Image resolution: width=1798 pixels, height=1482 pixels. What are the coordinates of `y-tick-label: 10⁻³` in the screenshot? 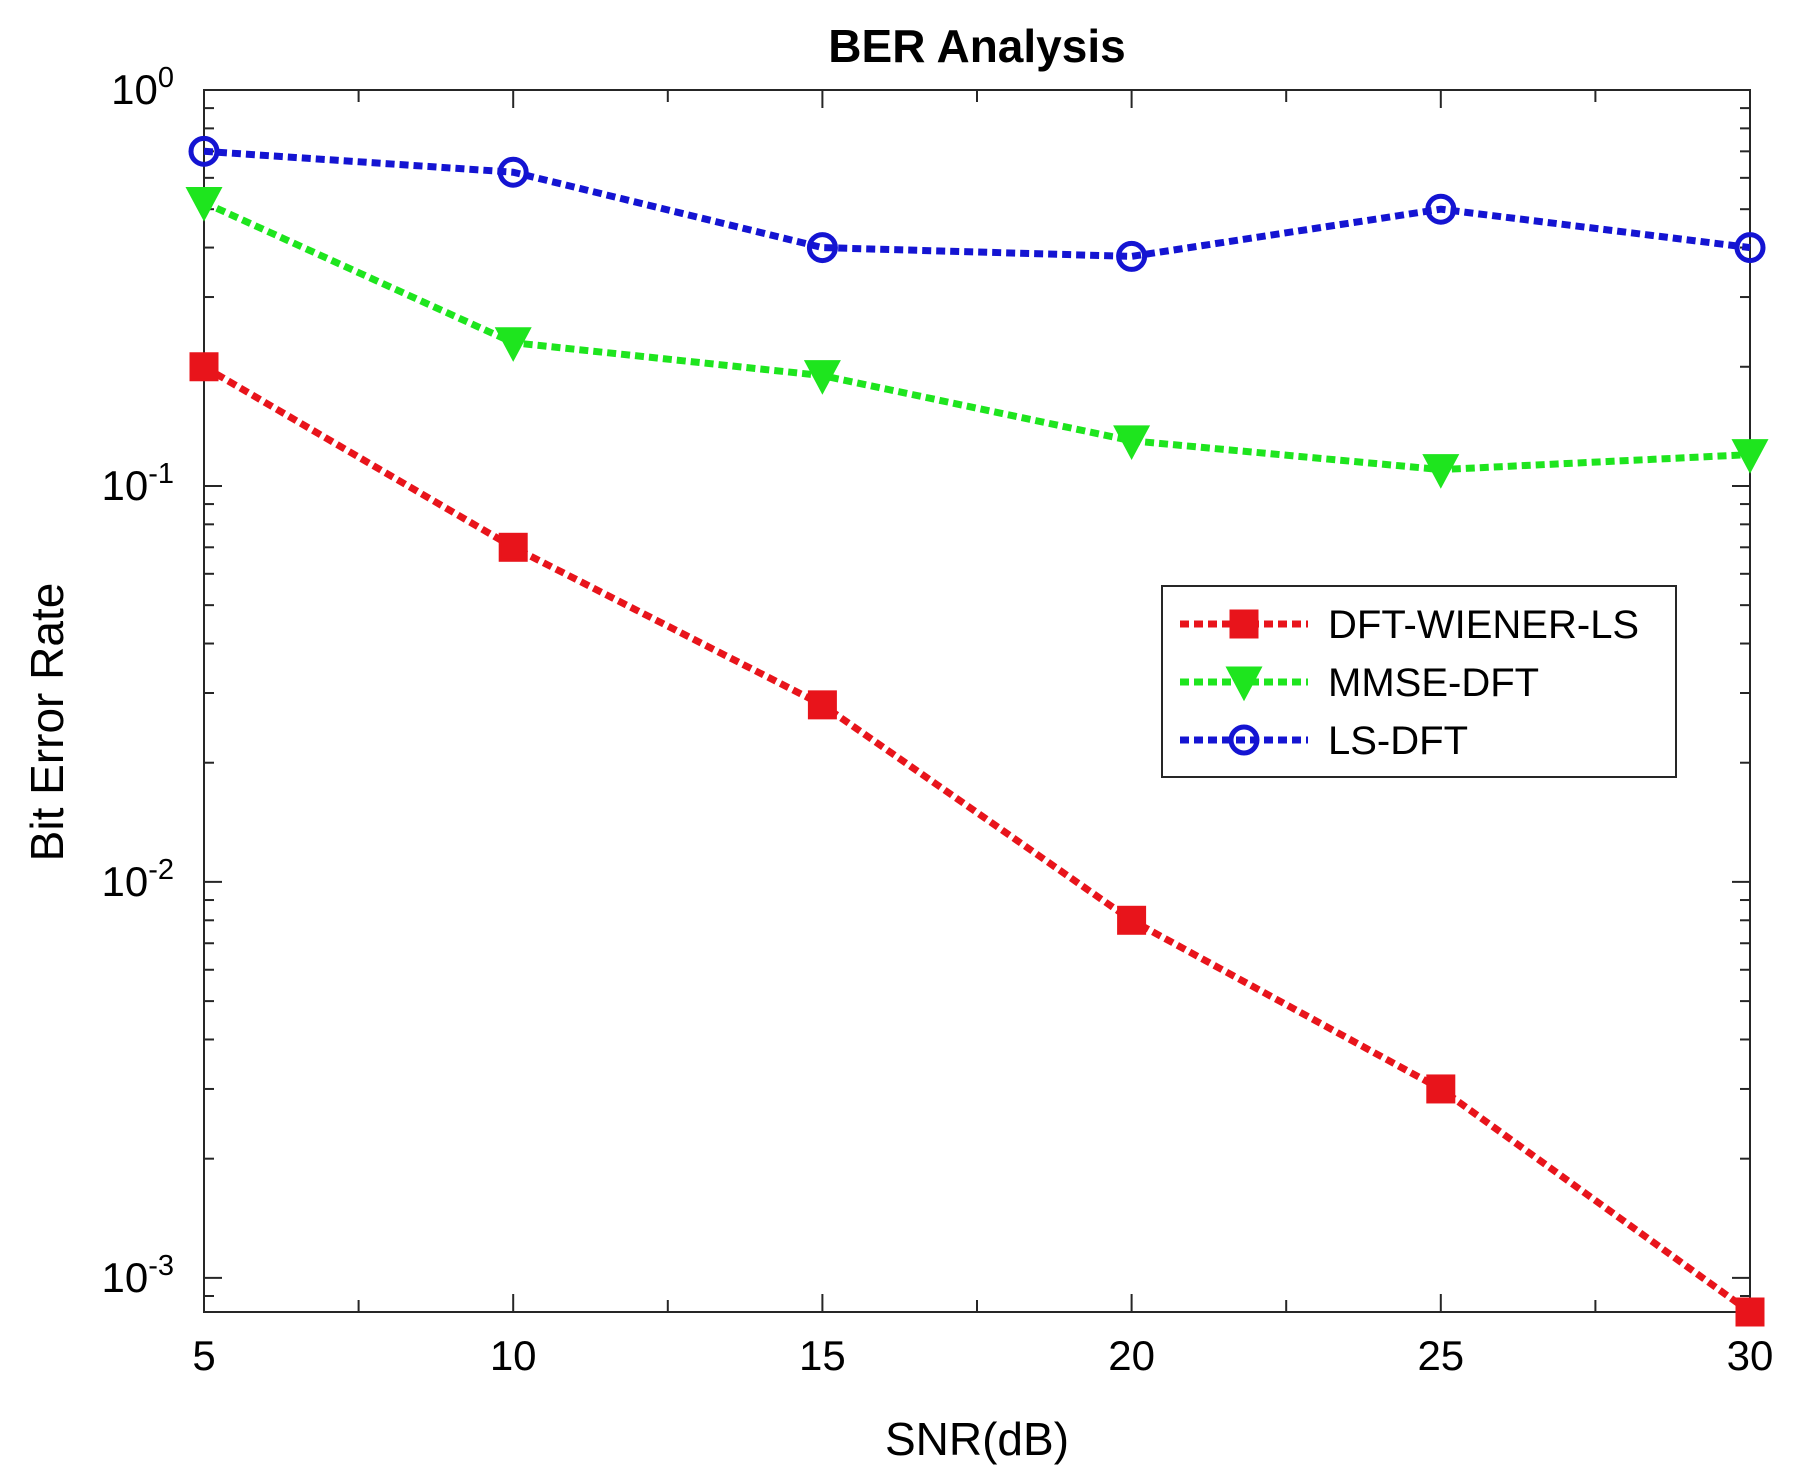 It's located at (137, 1275).